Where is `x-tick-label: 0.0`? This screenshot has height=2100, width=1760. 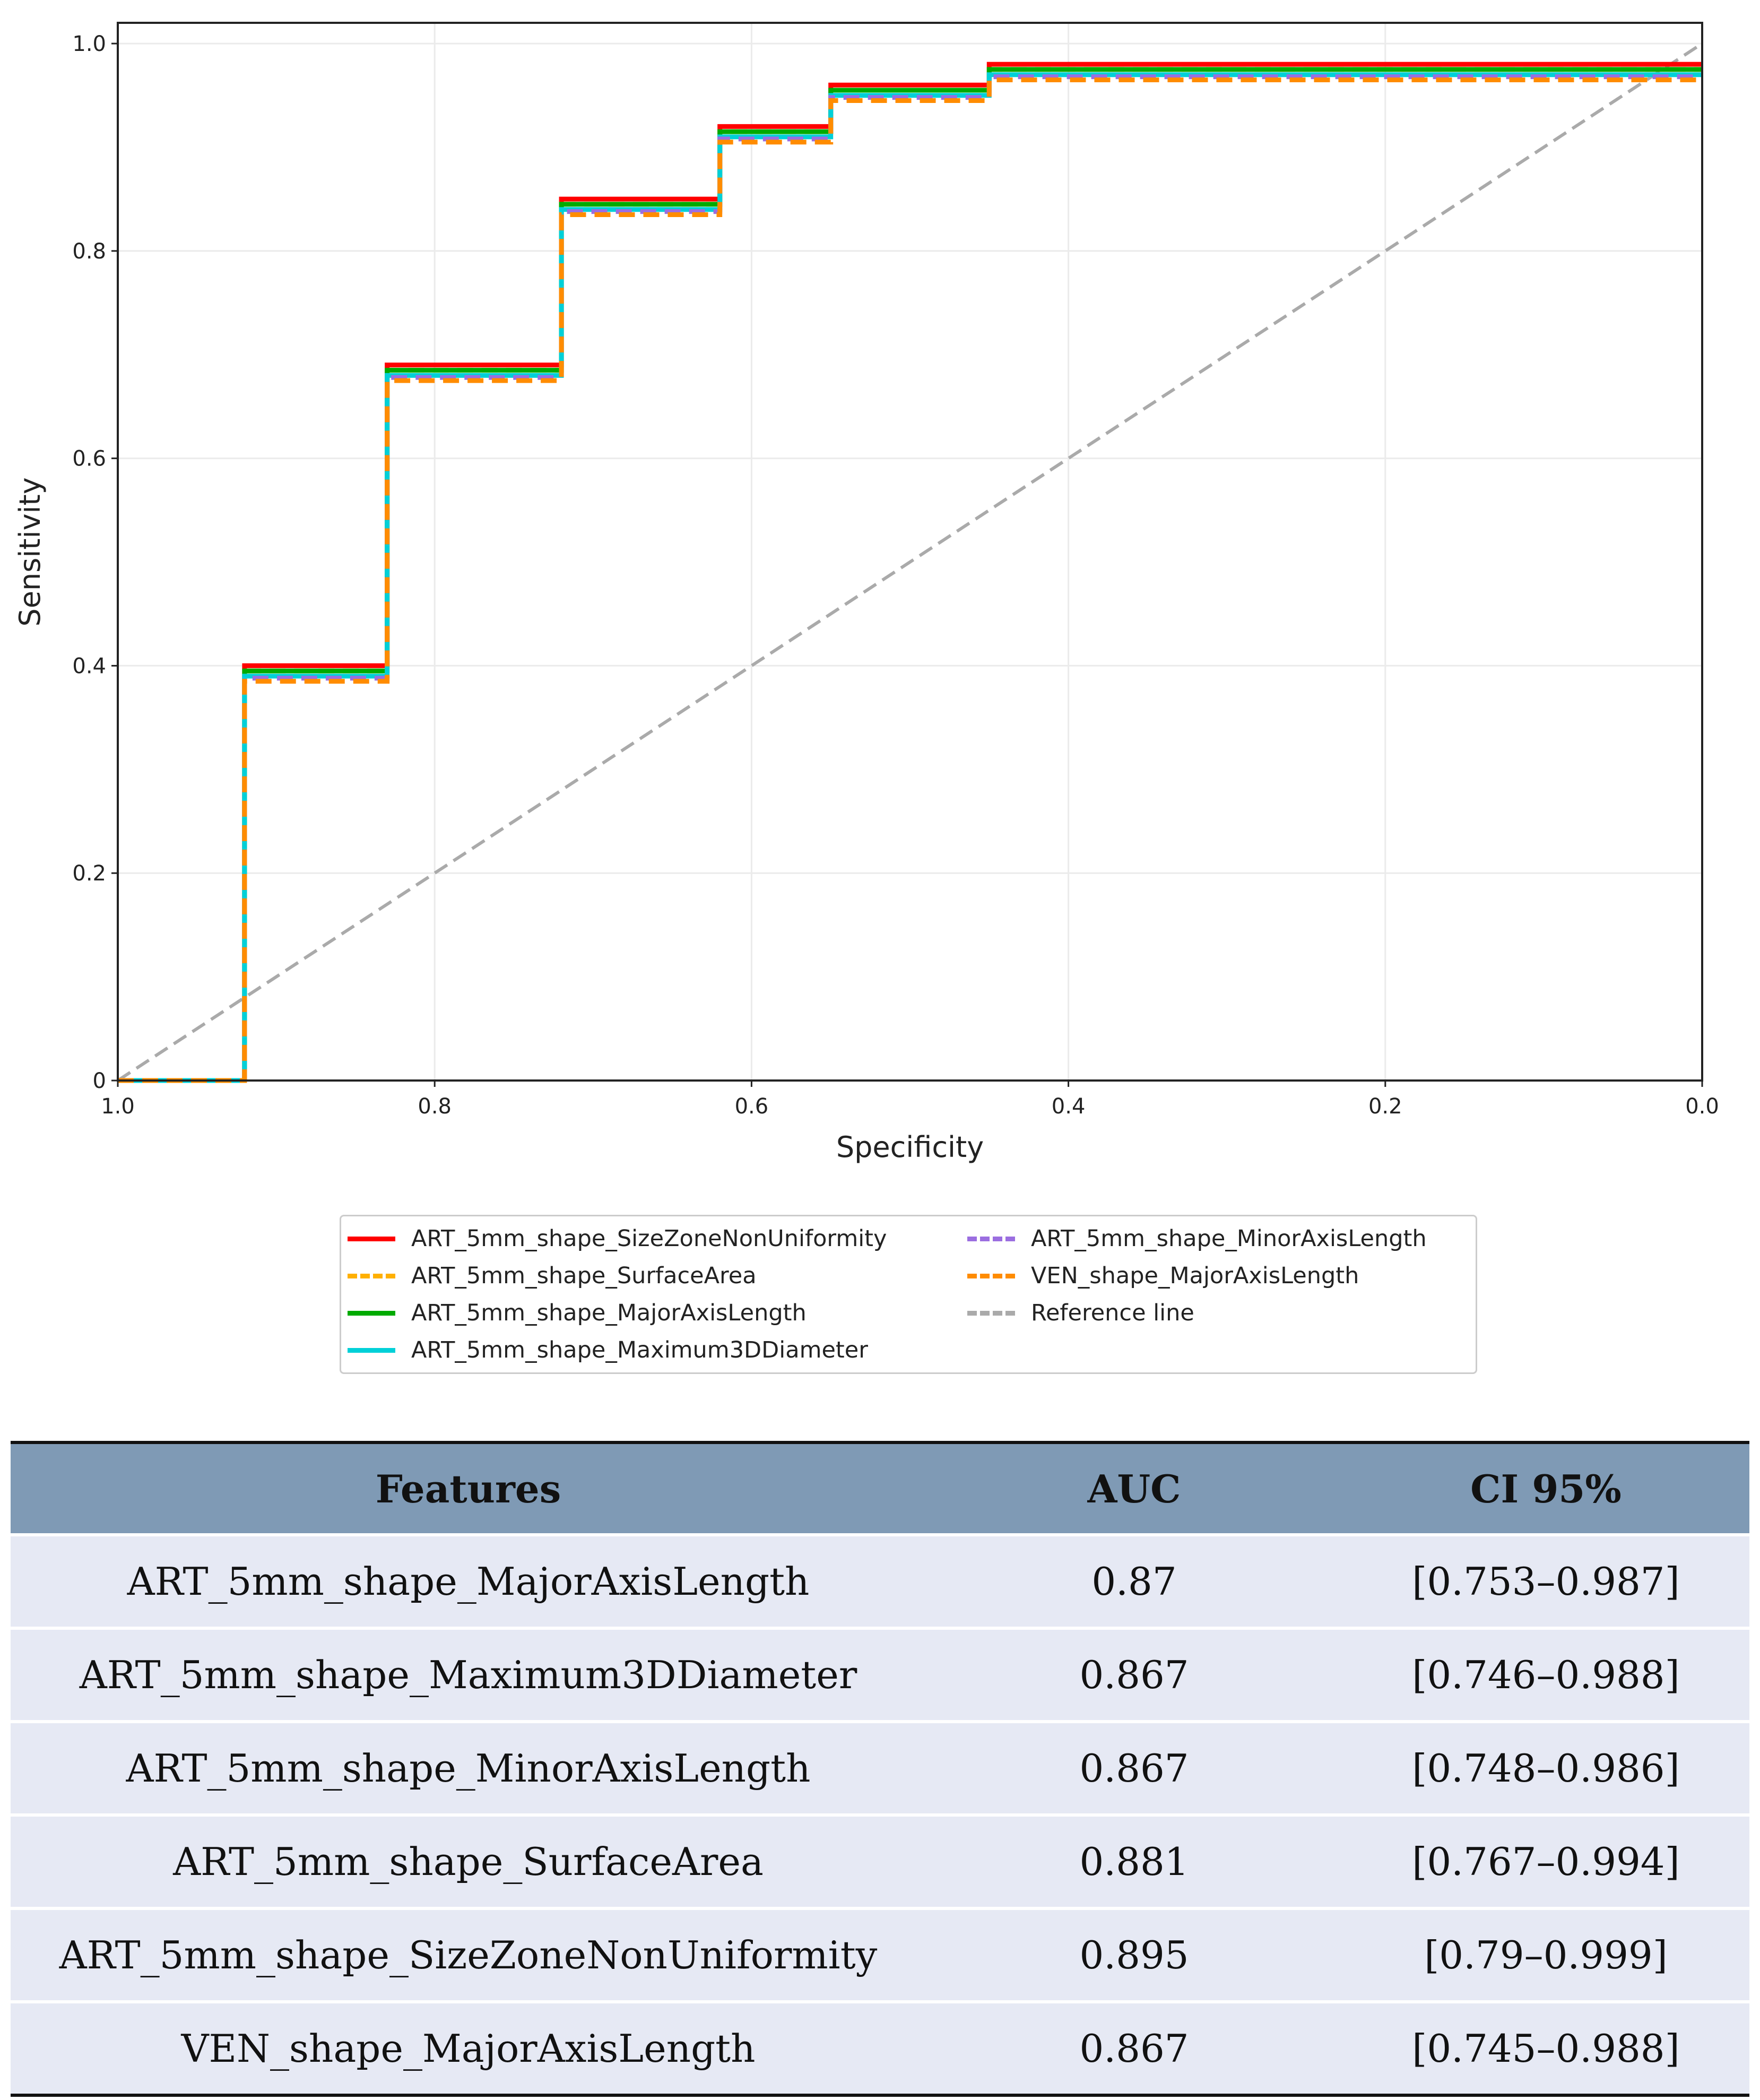
x-tick-label: 0.0 is located at coordinates (1702, 1107).